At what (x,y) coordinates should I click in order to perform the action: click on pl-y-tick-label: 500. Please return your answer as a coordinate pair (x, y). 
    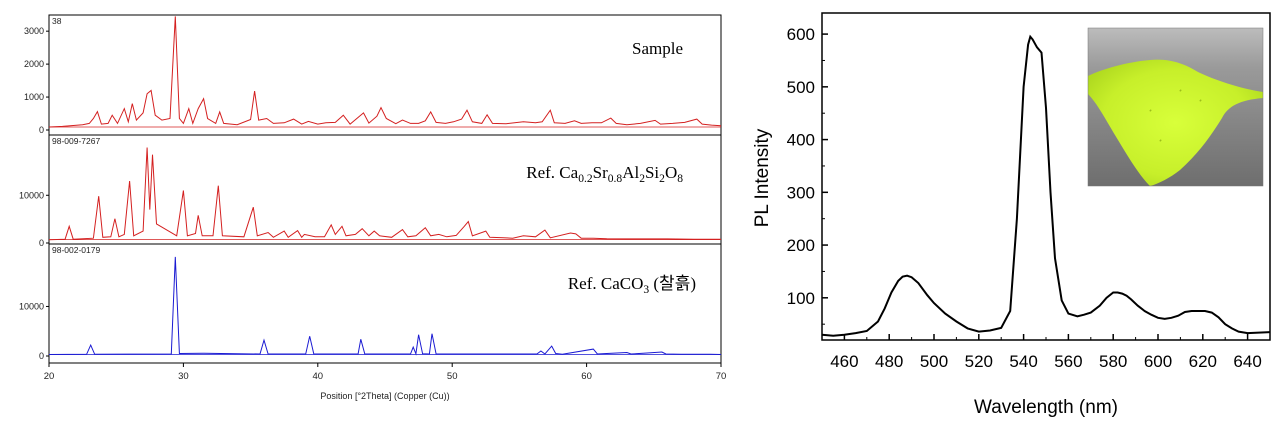
    Looking at the image, I should click on (801, 87).